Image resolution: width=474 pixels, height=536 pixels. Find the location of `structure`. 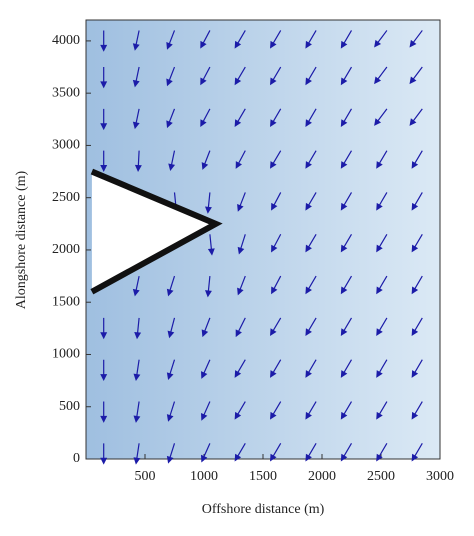

structure is located at coordinates (156, 231).